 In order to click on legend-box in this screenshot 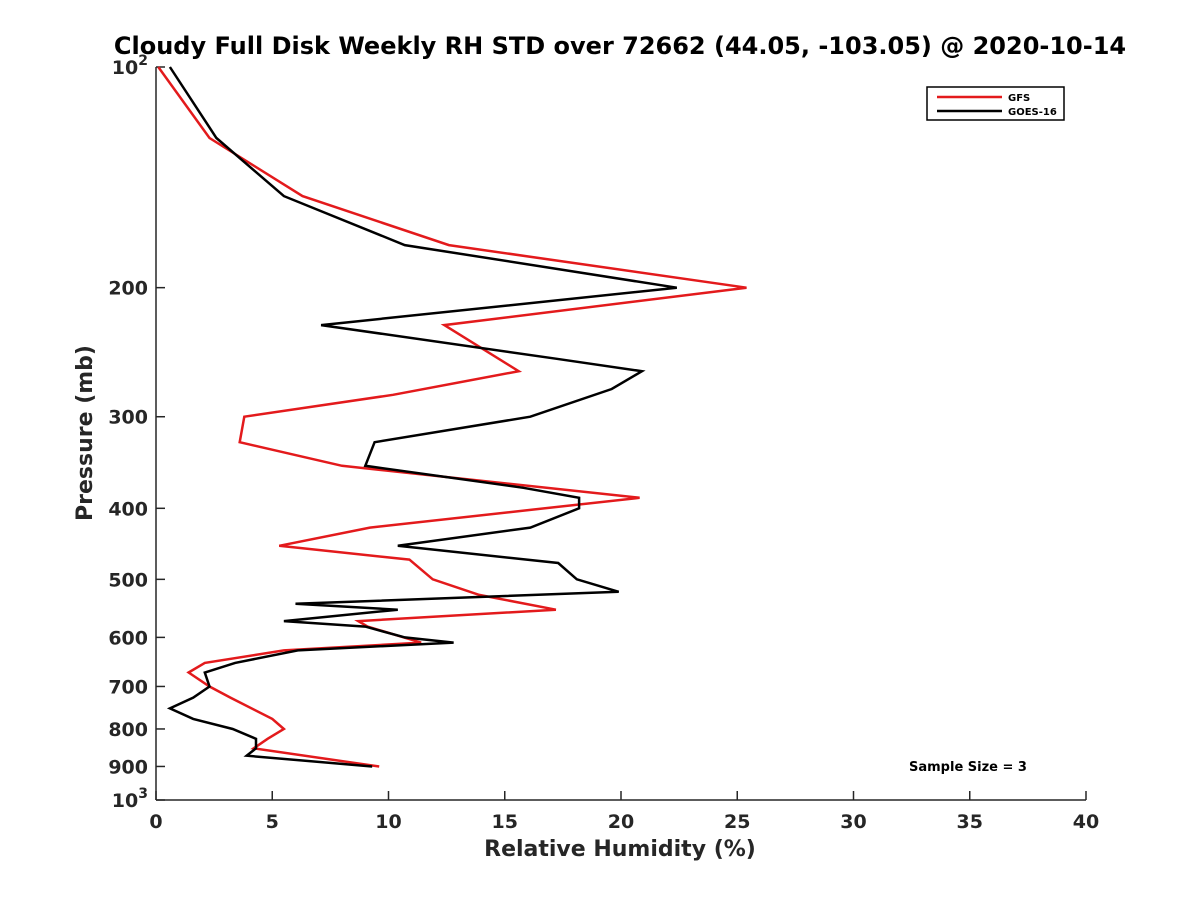, I will do `click(995, 103)`.